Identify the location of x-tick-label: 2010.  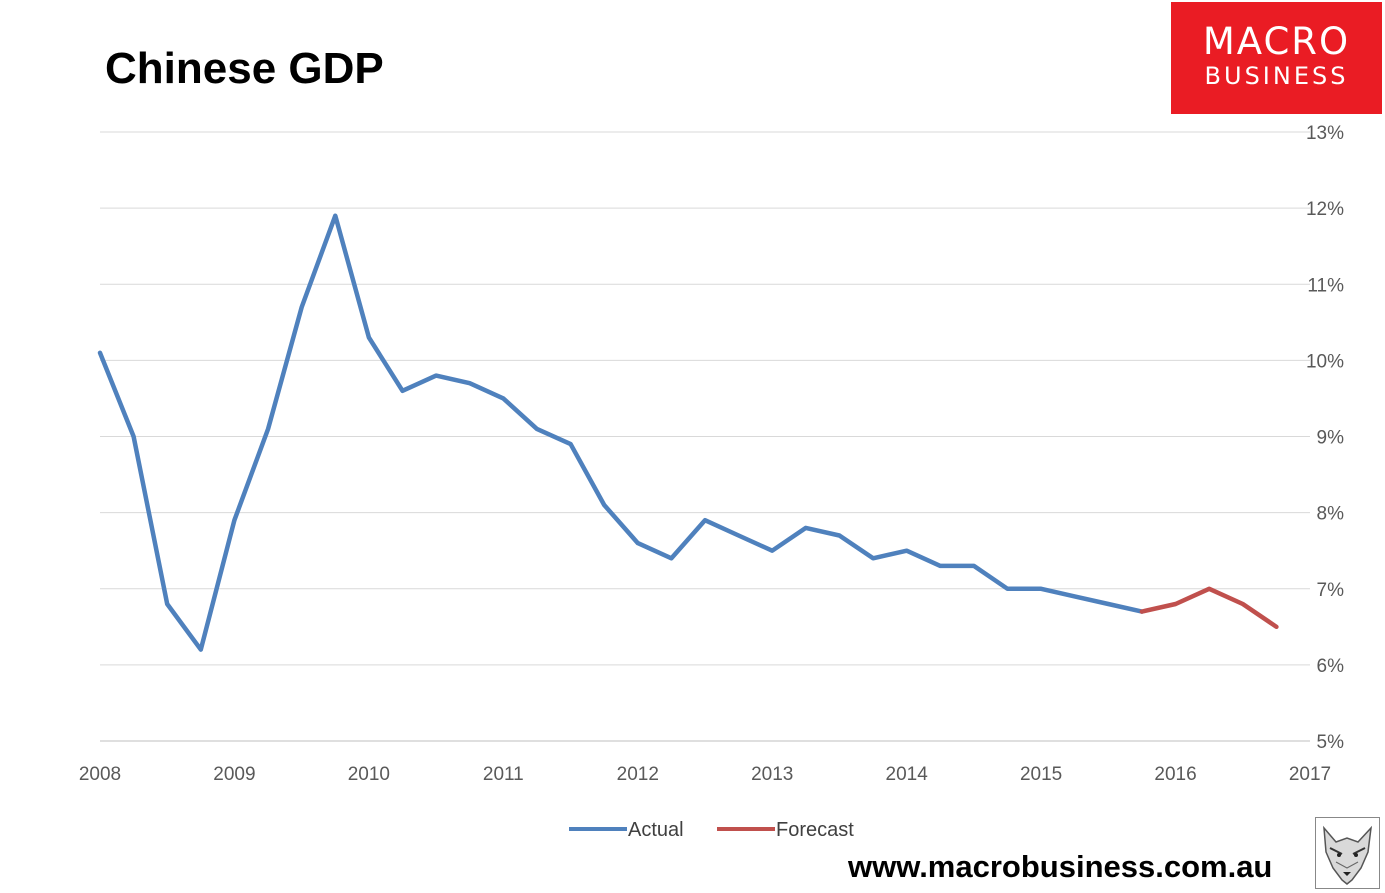
(369, 774).